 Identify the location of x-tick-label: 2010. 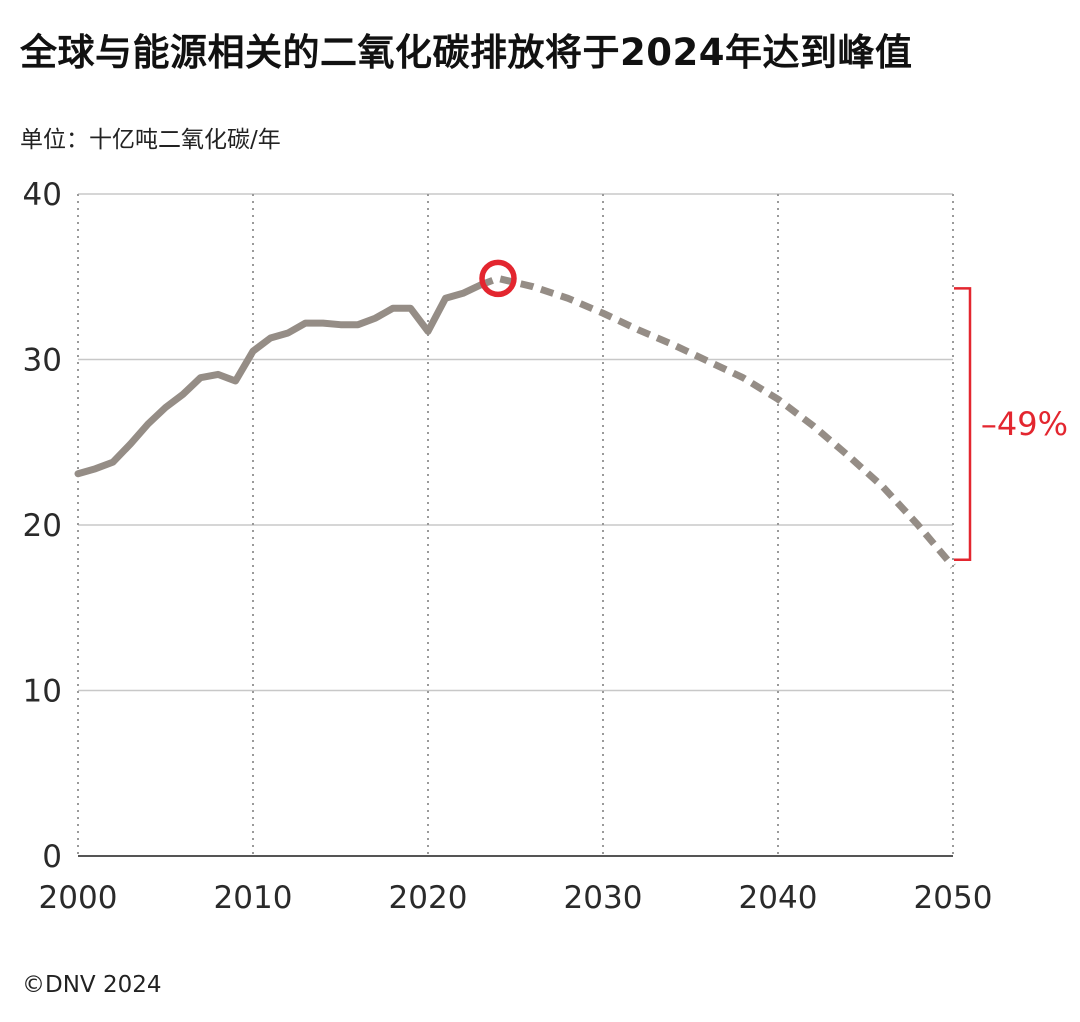
(253, 898).